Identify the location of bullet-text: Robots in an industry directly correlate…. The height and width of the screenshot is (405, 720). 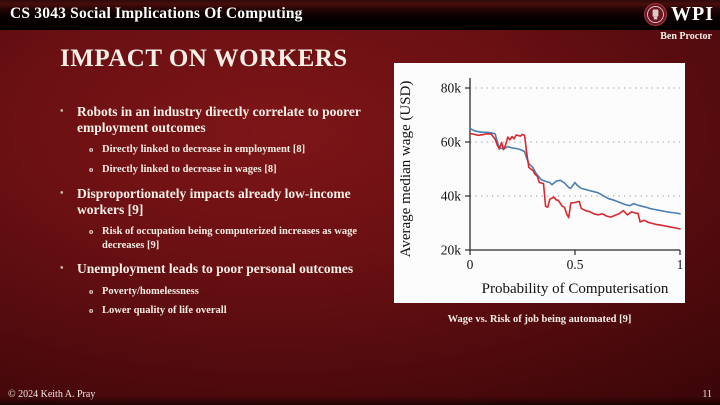
(219, 120).